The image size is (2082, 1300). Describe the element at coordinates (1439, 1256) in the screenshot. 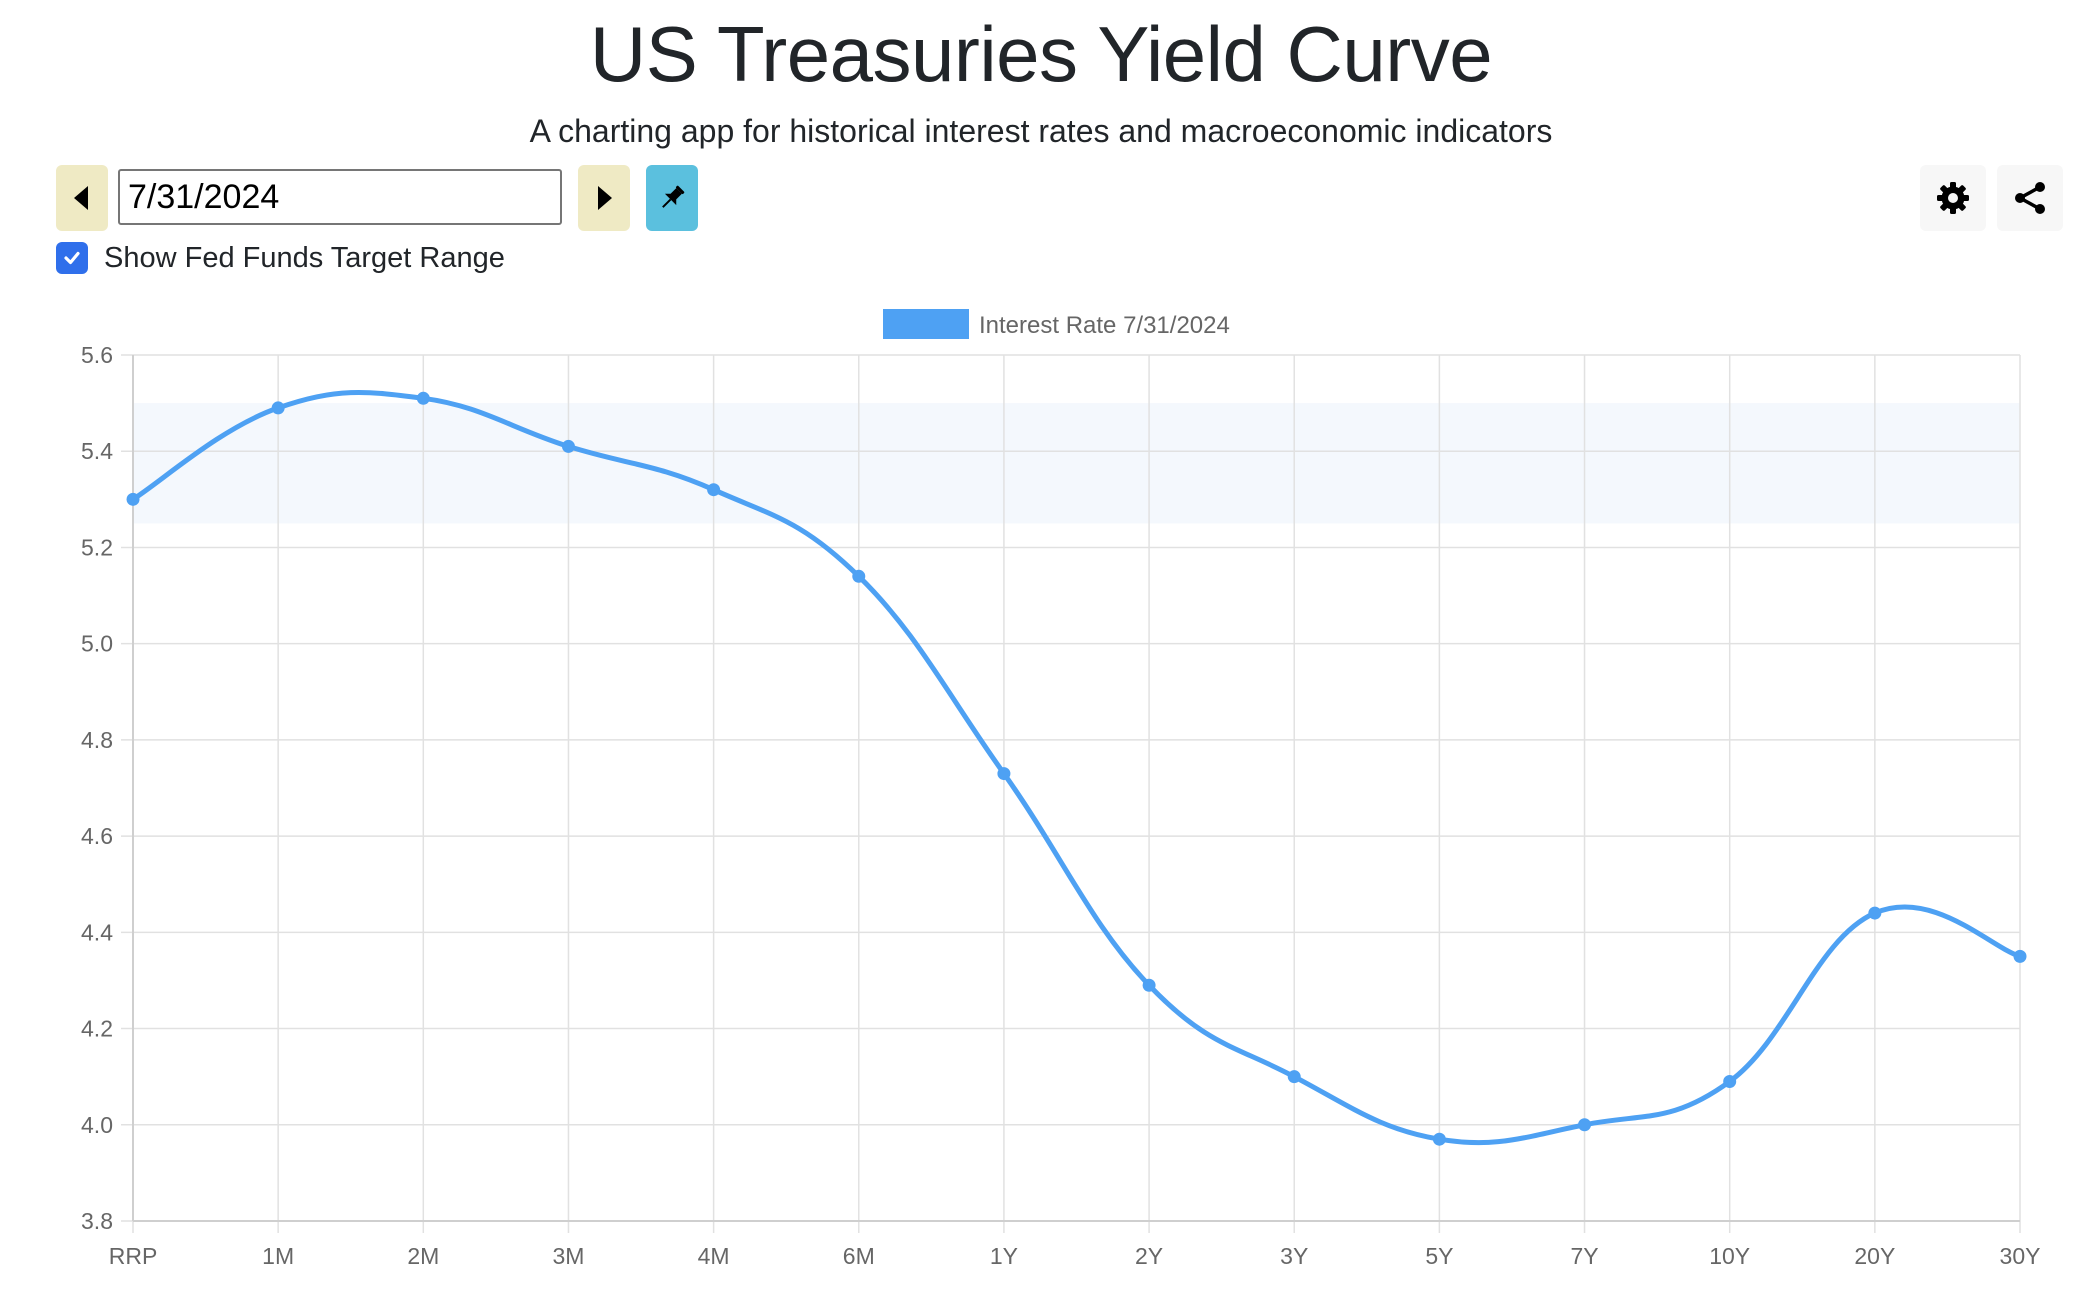

I see `x-tick-label: 5Y` at that location.